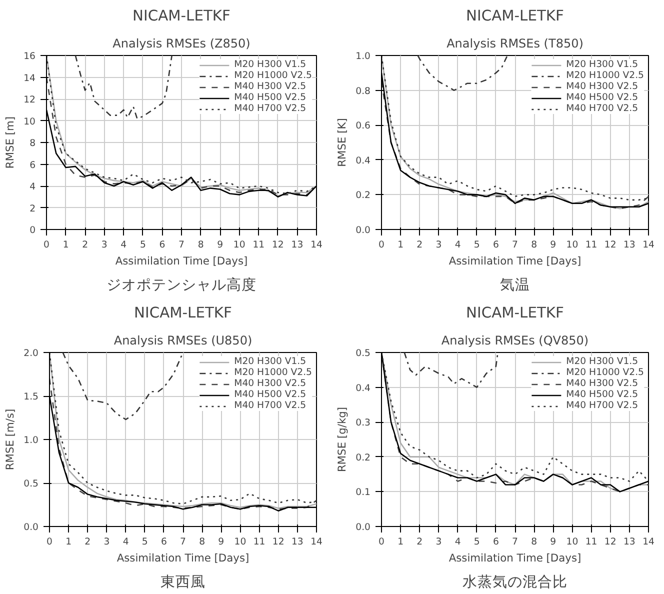  I want to click on y-tick-label: 0.6, so click(363, 126).